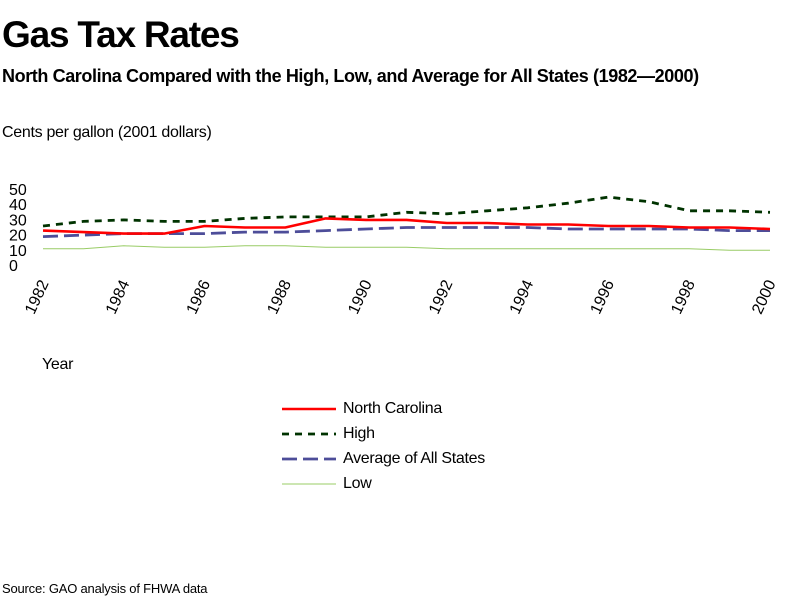 Image resolution: width=800 pixels, height=600 pixels. I want to click on x-axis-label: Year, so click(58, 364).